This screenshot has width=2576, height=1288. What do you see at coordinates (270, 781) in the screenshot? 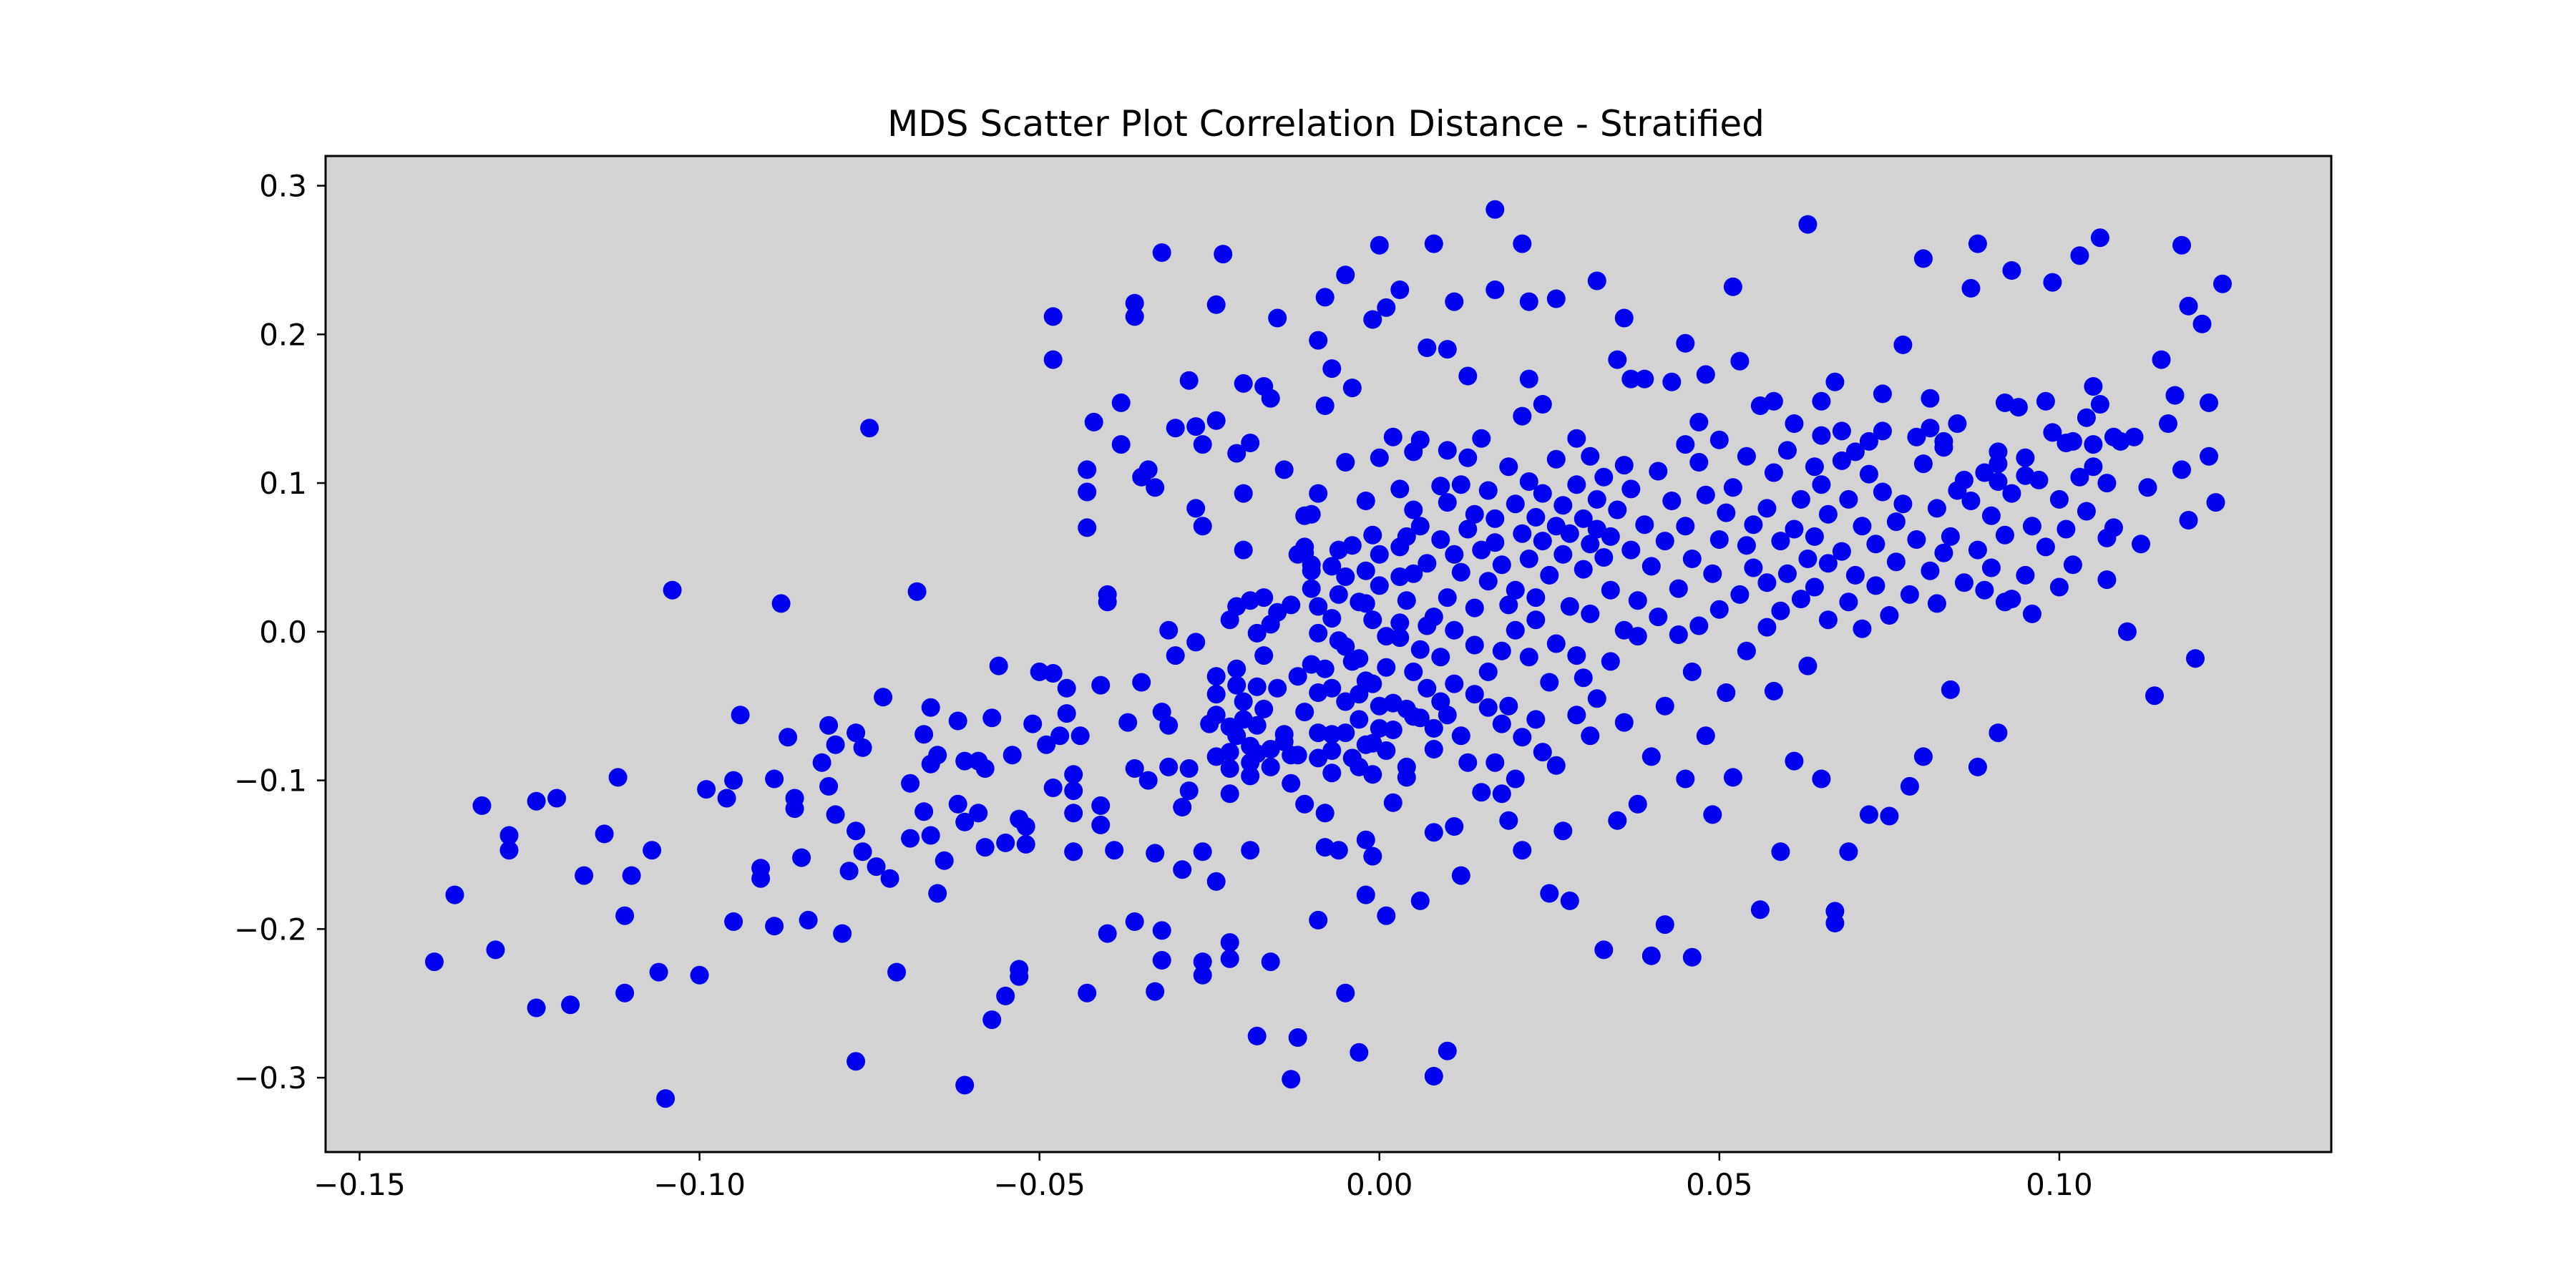
I see `y-tick-label: −0.1` at bounding box center [270, 781].